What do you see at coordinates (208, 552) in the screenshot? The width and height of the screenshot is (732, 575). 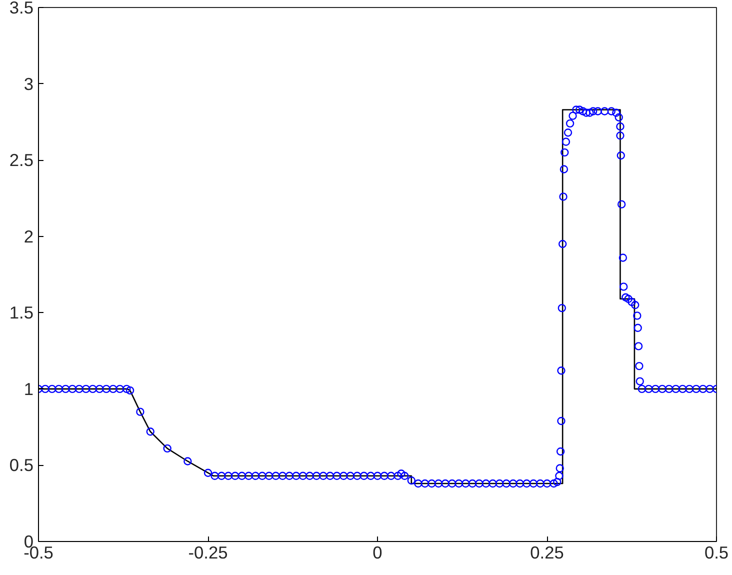 I see `x-tick-label: -0.25` at bounding box center [208, 552].